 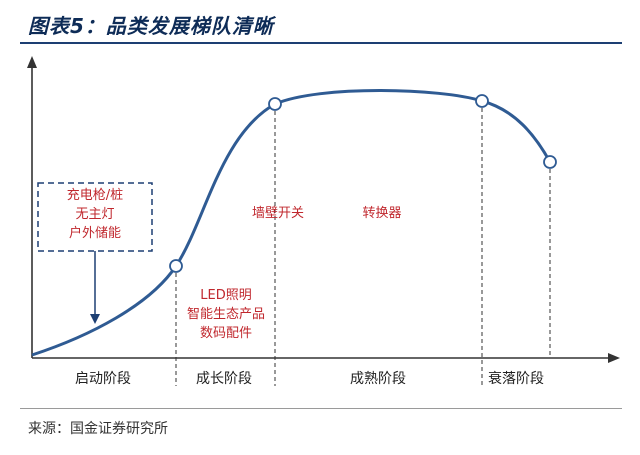 I want to click on marker-growth, so click(x=176, y=266).